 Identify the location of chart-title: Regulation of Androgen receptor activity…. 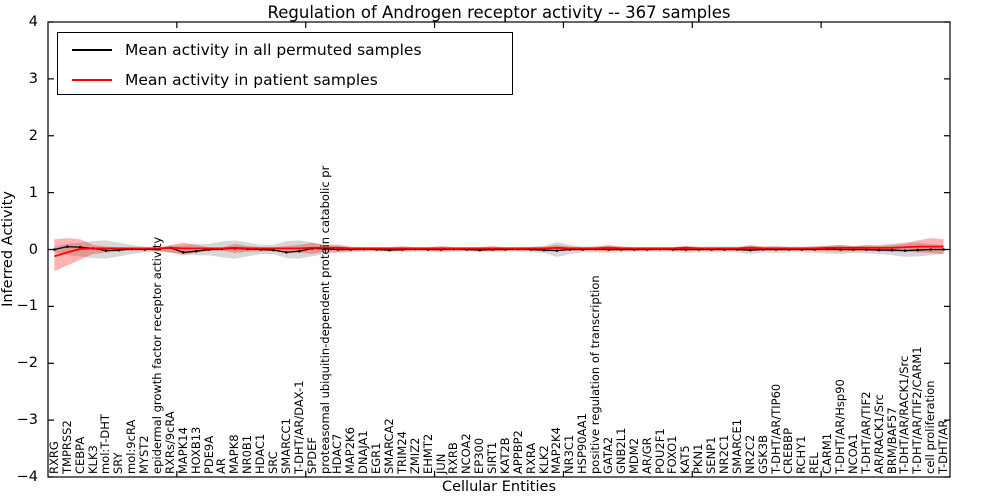
(499, 12).